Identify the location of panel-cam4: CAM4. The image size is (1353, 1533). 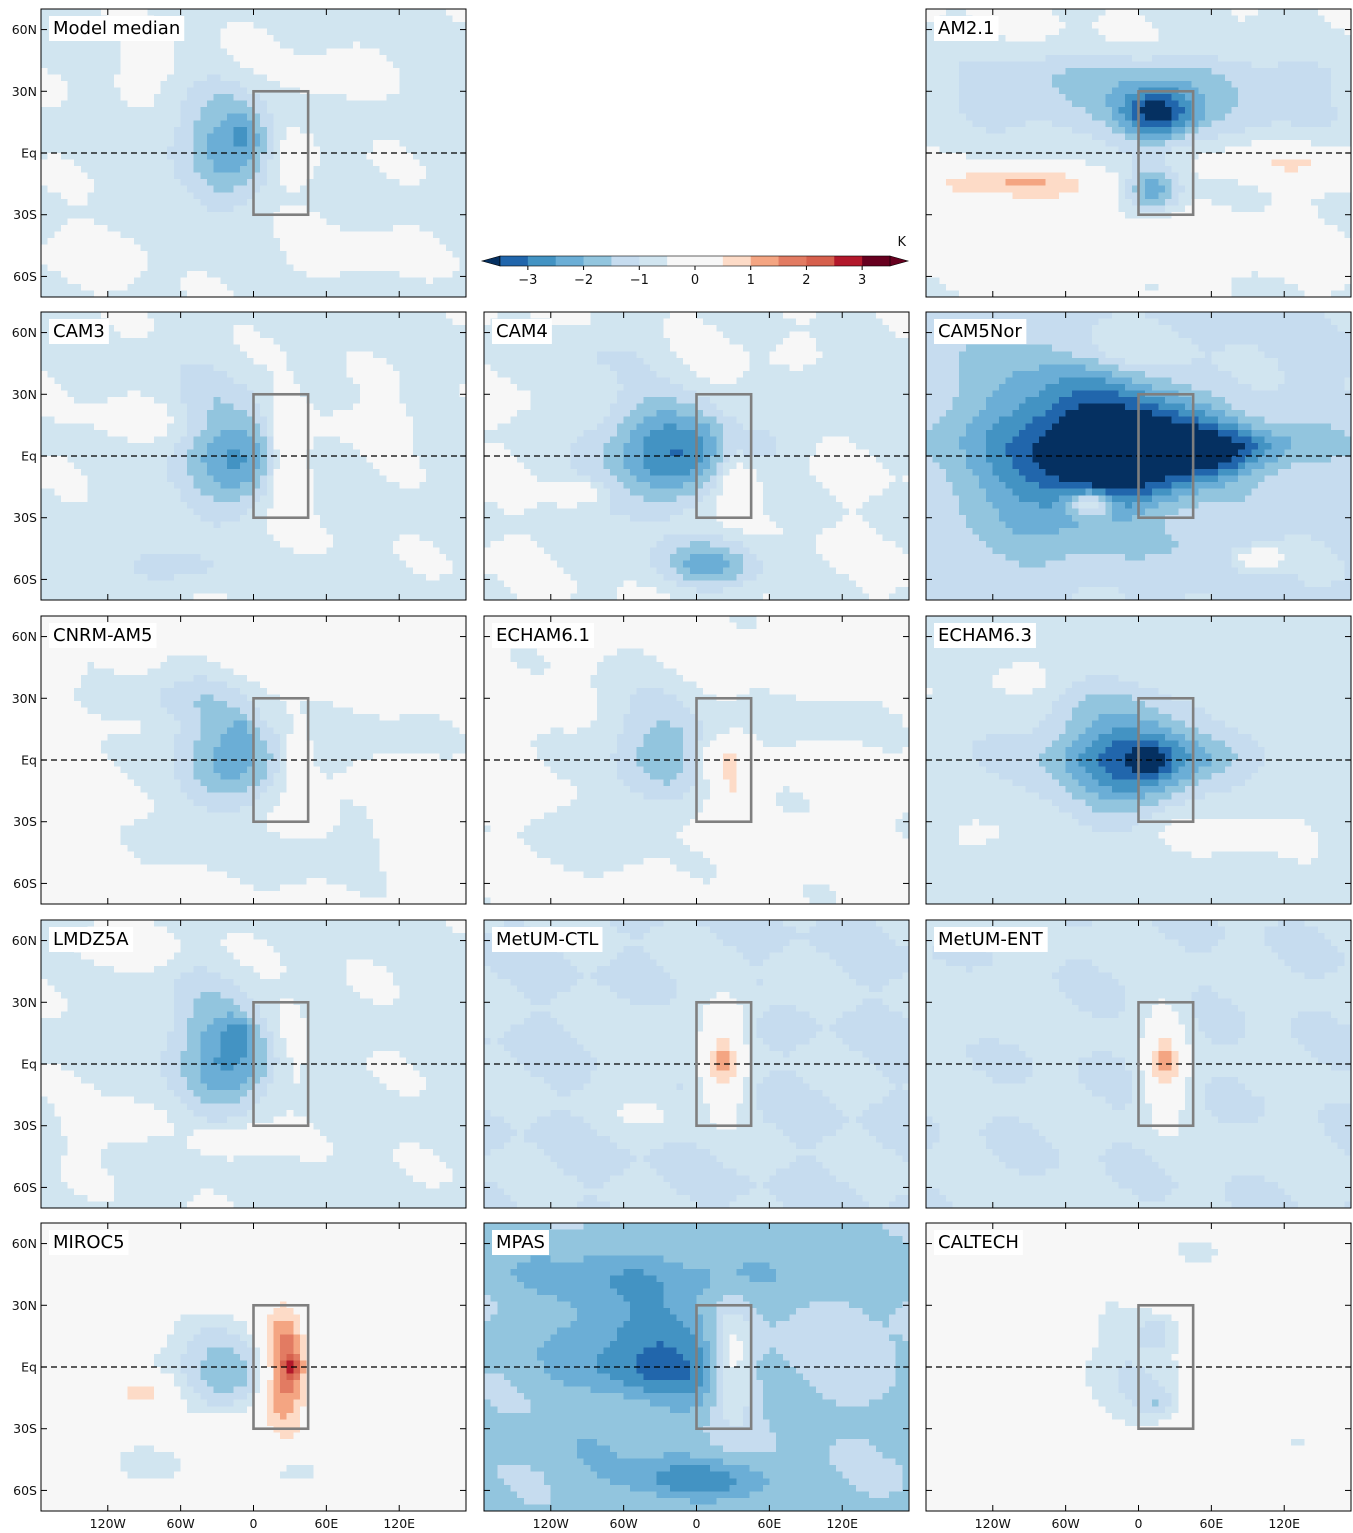
(696, 456).